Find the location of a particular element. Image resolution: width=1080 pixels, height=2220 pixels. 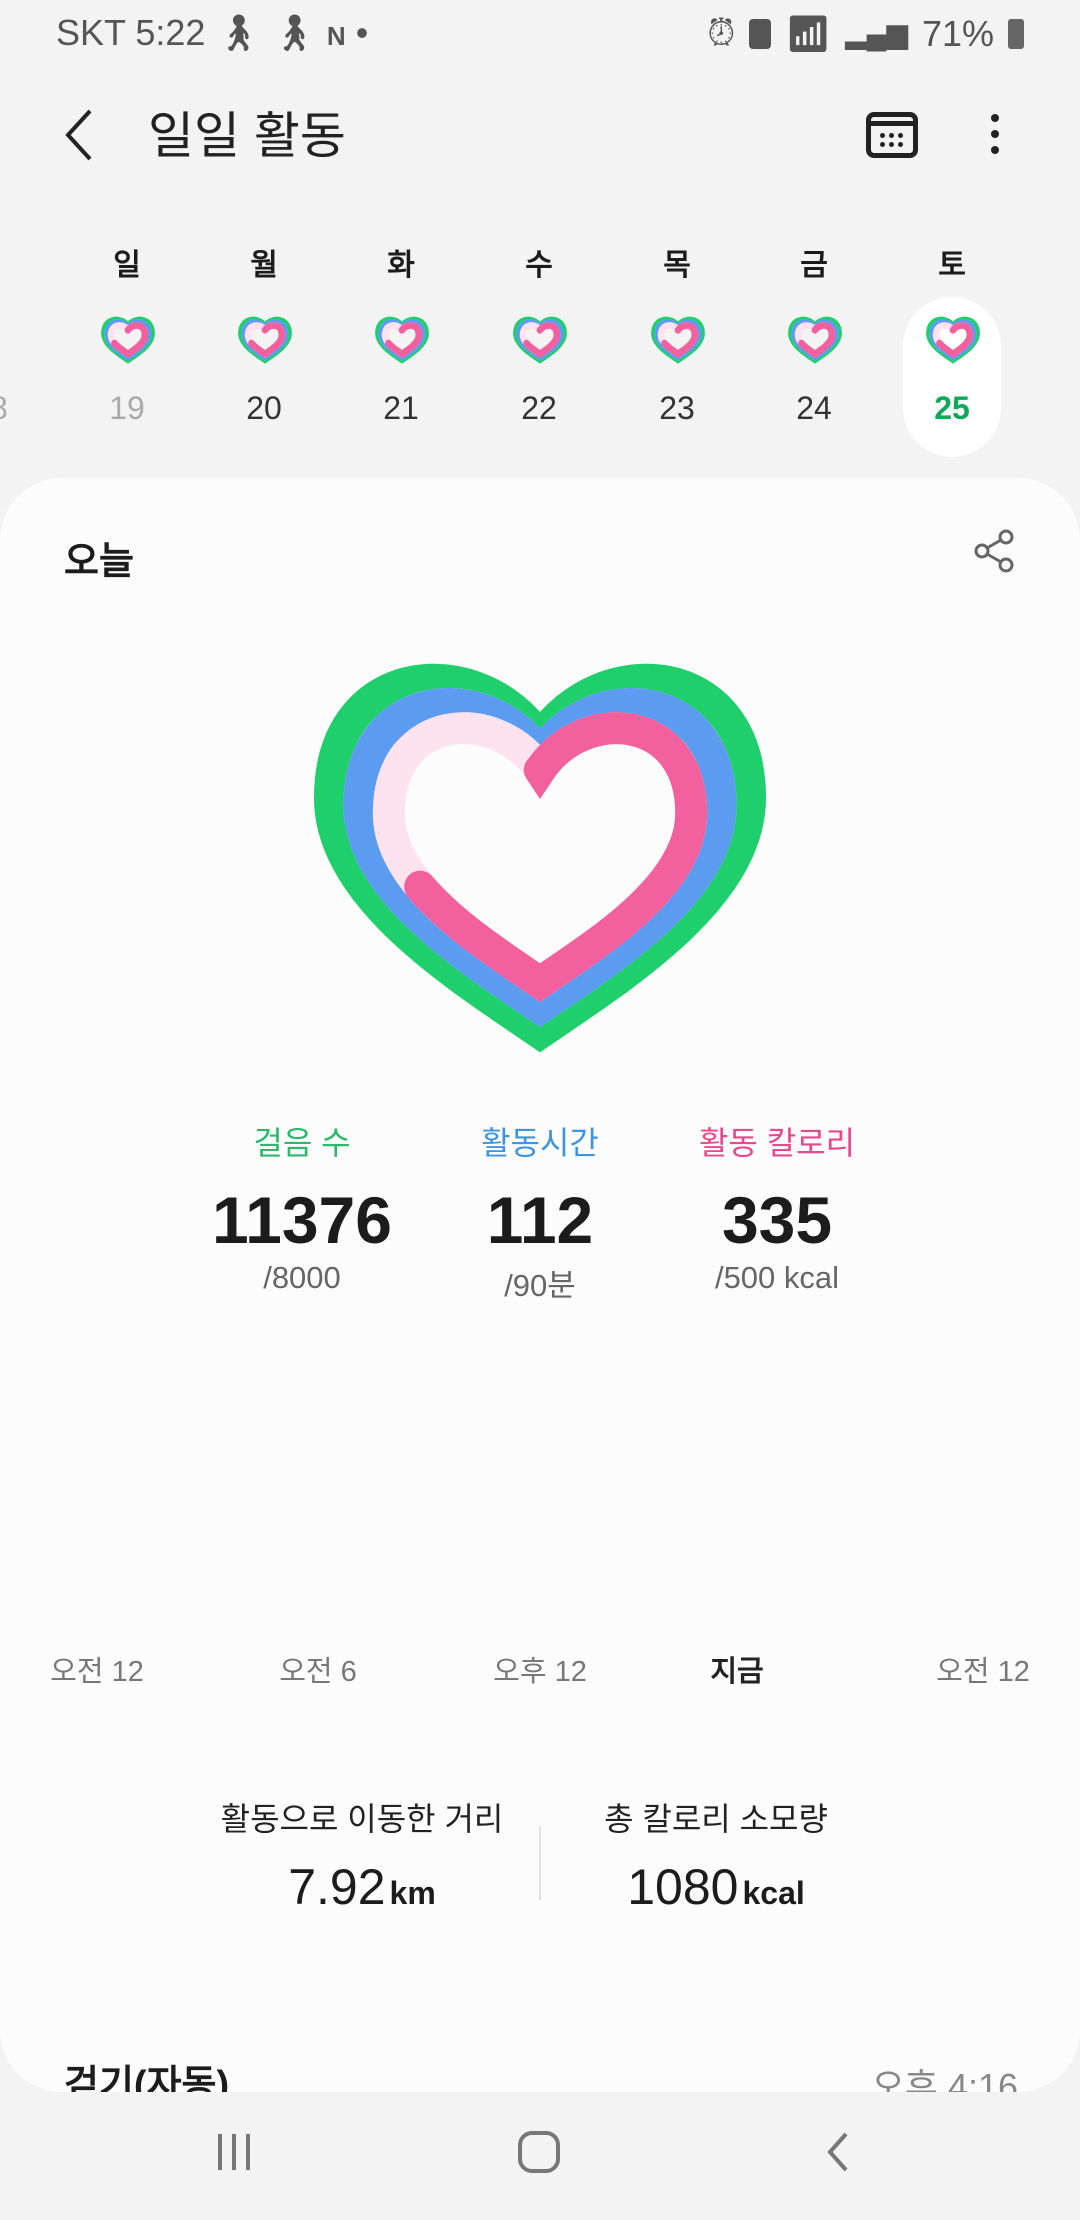

day-item-25: 토 25 is located at coordinates (952, 345).